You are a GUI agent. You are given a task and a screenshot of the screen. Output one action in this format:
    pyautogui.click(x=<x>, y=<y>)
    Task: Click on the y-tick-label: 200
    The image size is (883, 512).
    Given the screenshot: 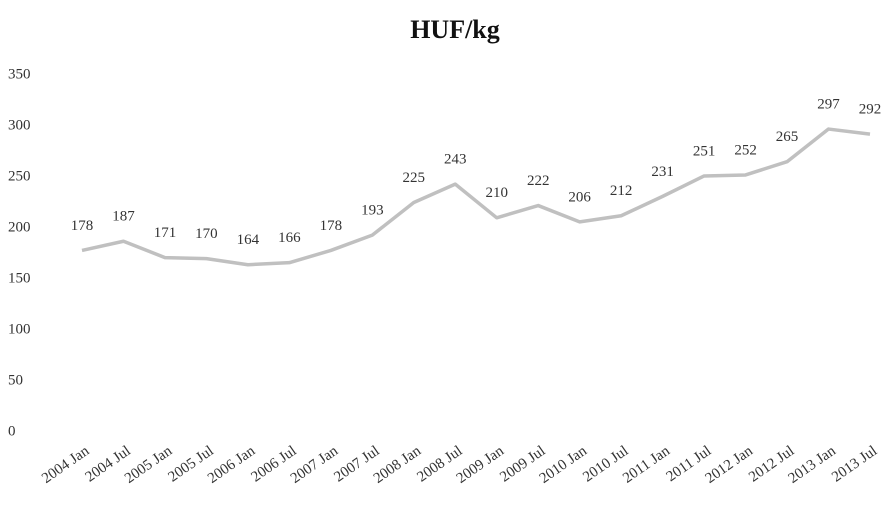 What is the action you would take?
    pyautogui.click(x=19, y=227)
    